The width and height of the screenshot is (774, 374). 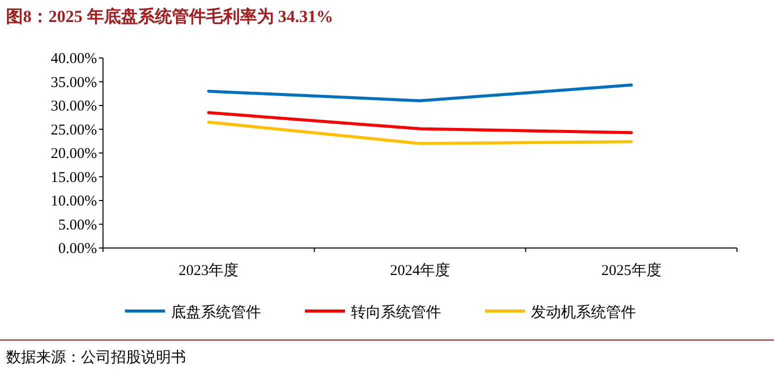 What do you see at coordinates (631, 270) in the screenshot?
I see `x-tick-label: 2025年度` at bounding box center [631, 270].